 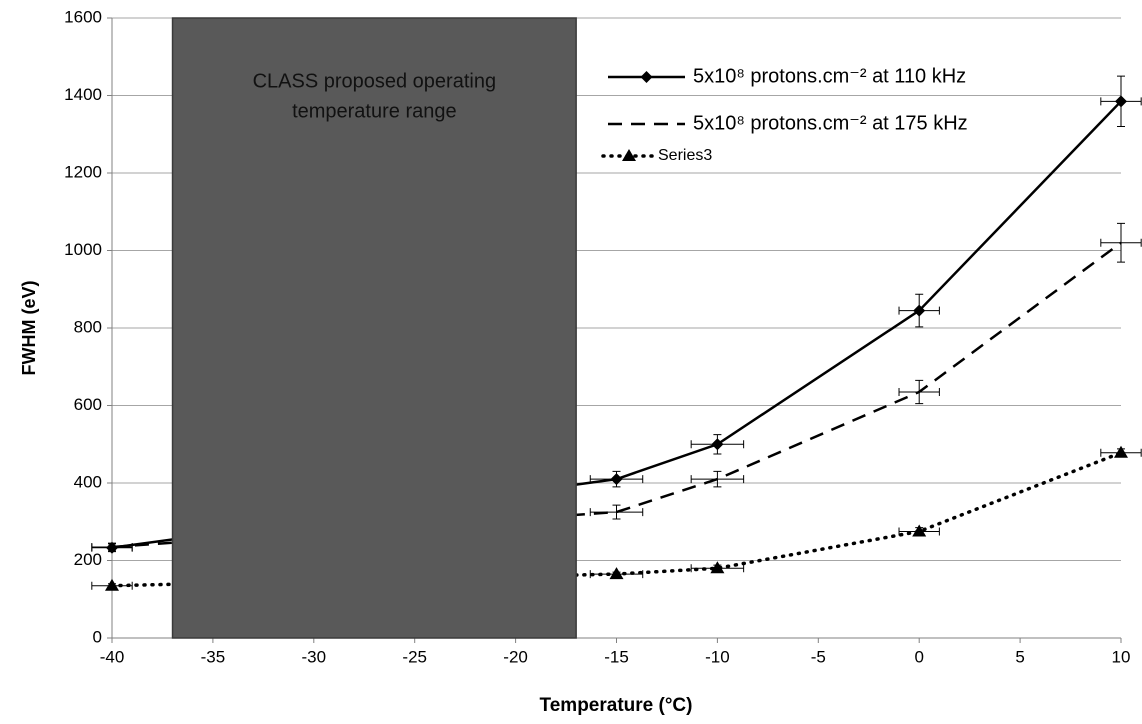 I want to click on y-axis-label: FWHM (eV), so click(x=29, y=328).